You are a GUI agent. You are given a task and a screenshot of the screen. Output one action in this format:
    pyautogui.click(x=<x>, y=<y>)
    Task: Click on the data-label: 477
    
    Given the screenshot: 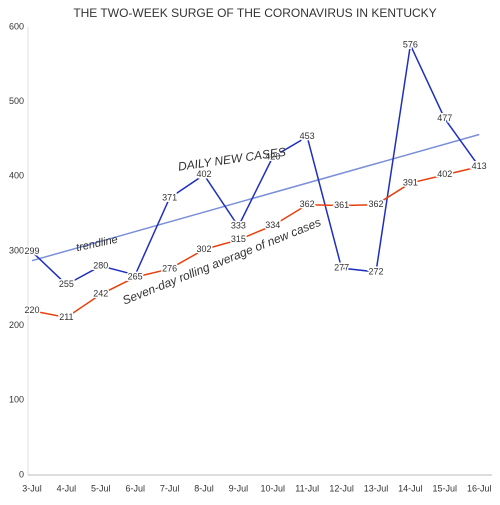 What is the action you would take?
    pyautogui.click(x=444, y=118)
    